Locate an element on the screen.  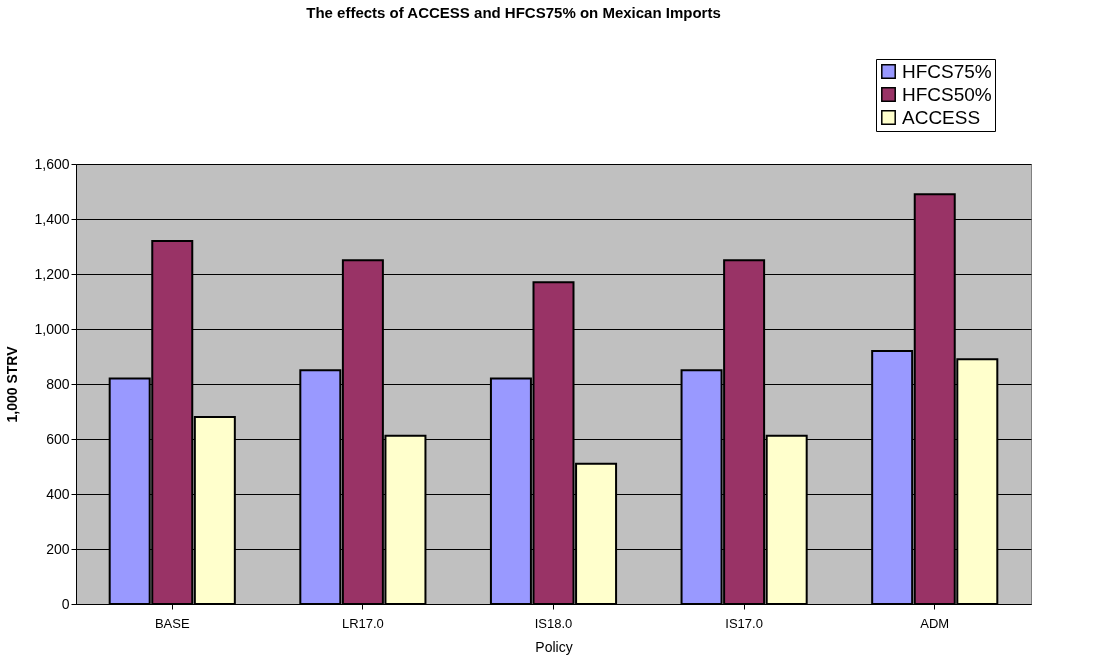
x-tick-label: IS17.0 is located at coordinates (744, 623).